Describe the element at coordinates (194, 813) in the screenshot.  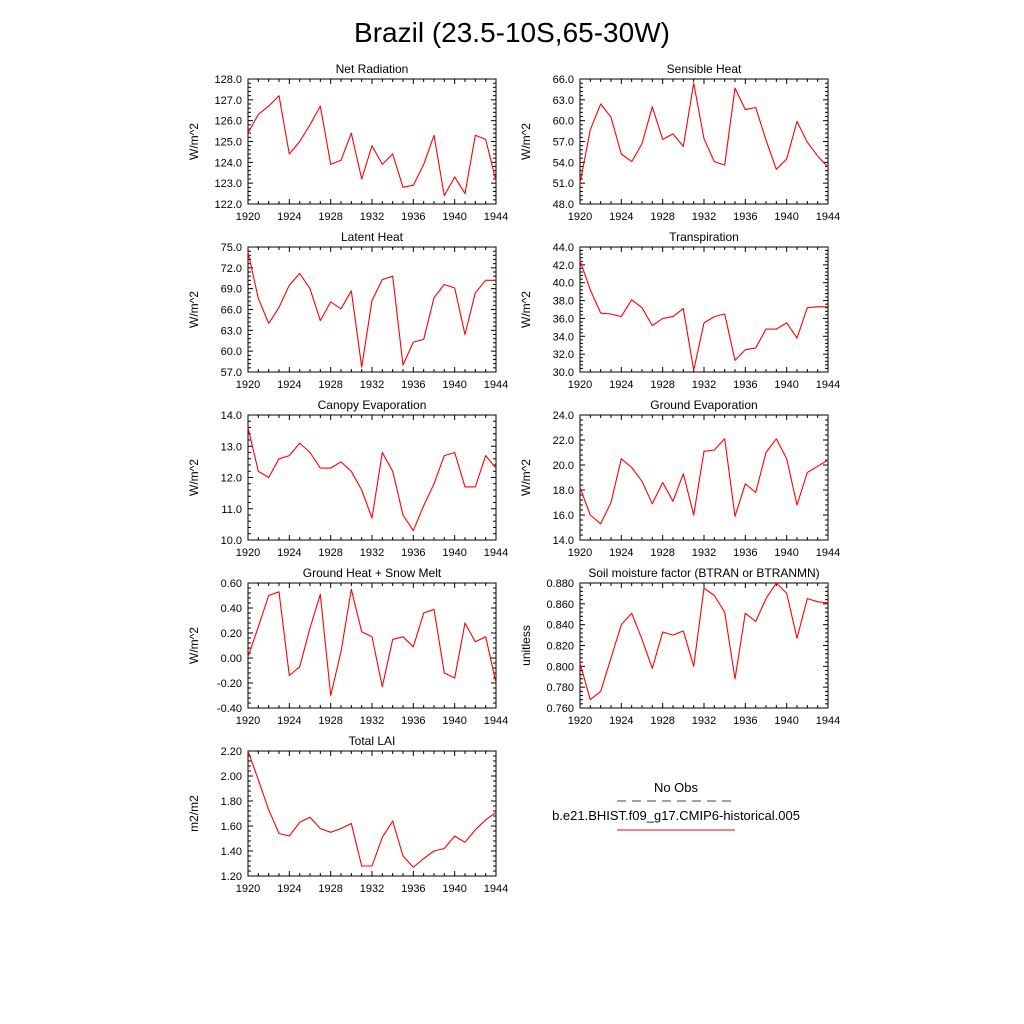
I see `y-axis-label: m2/m2` at that location.